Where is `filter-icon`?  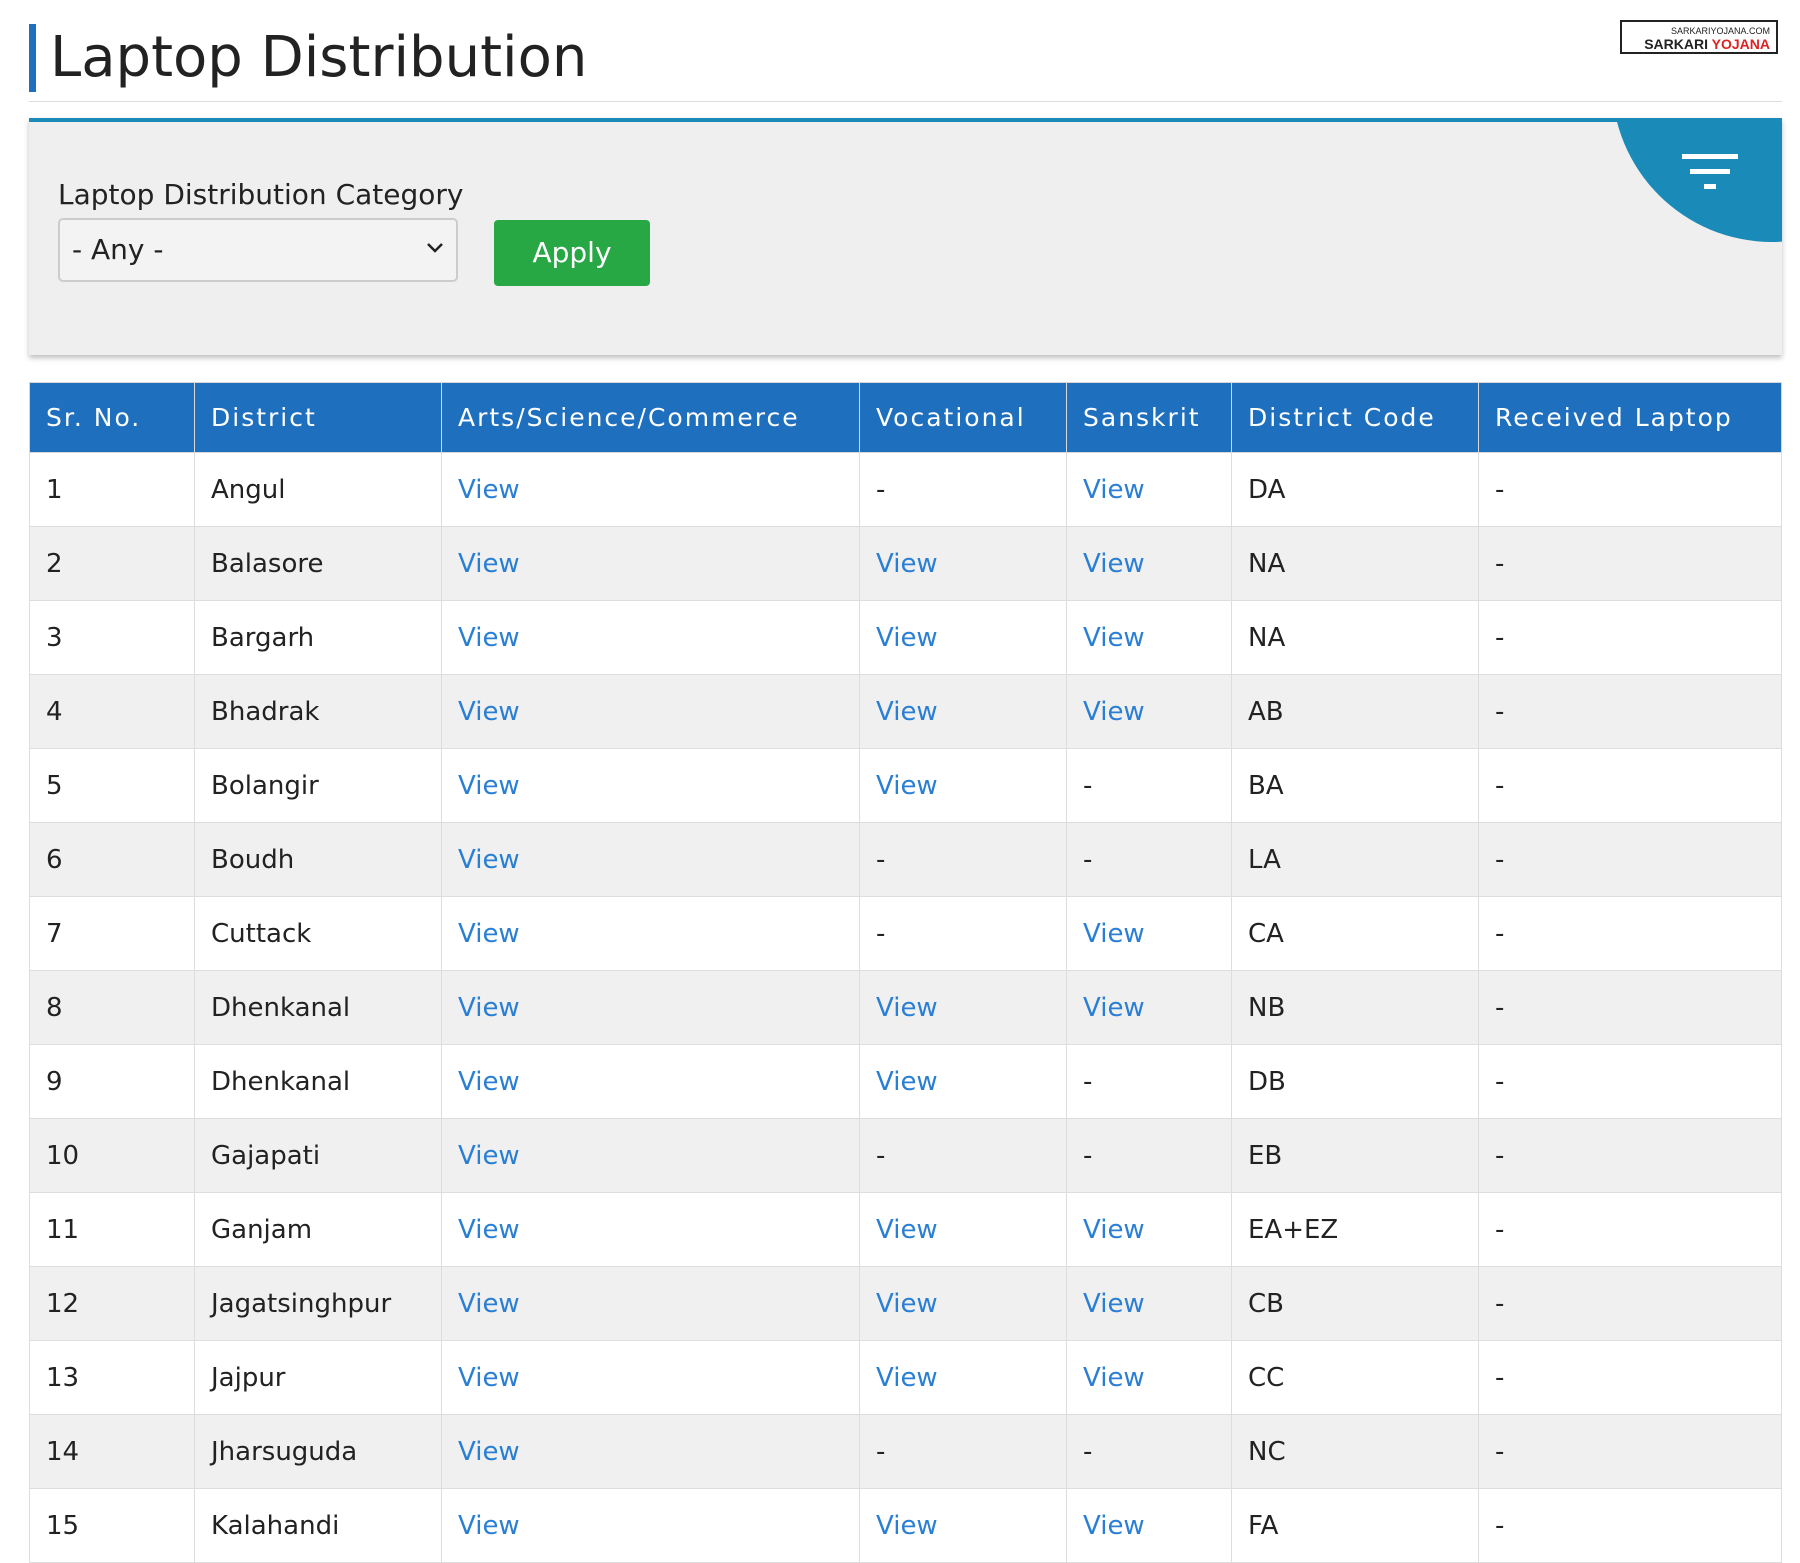 filter-icon is located at coordinates (1710, 171).